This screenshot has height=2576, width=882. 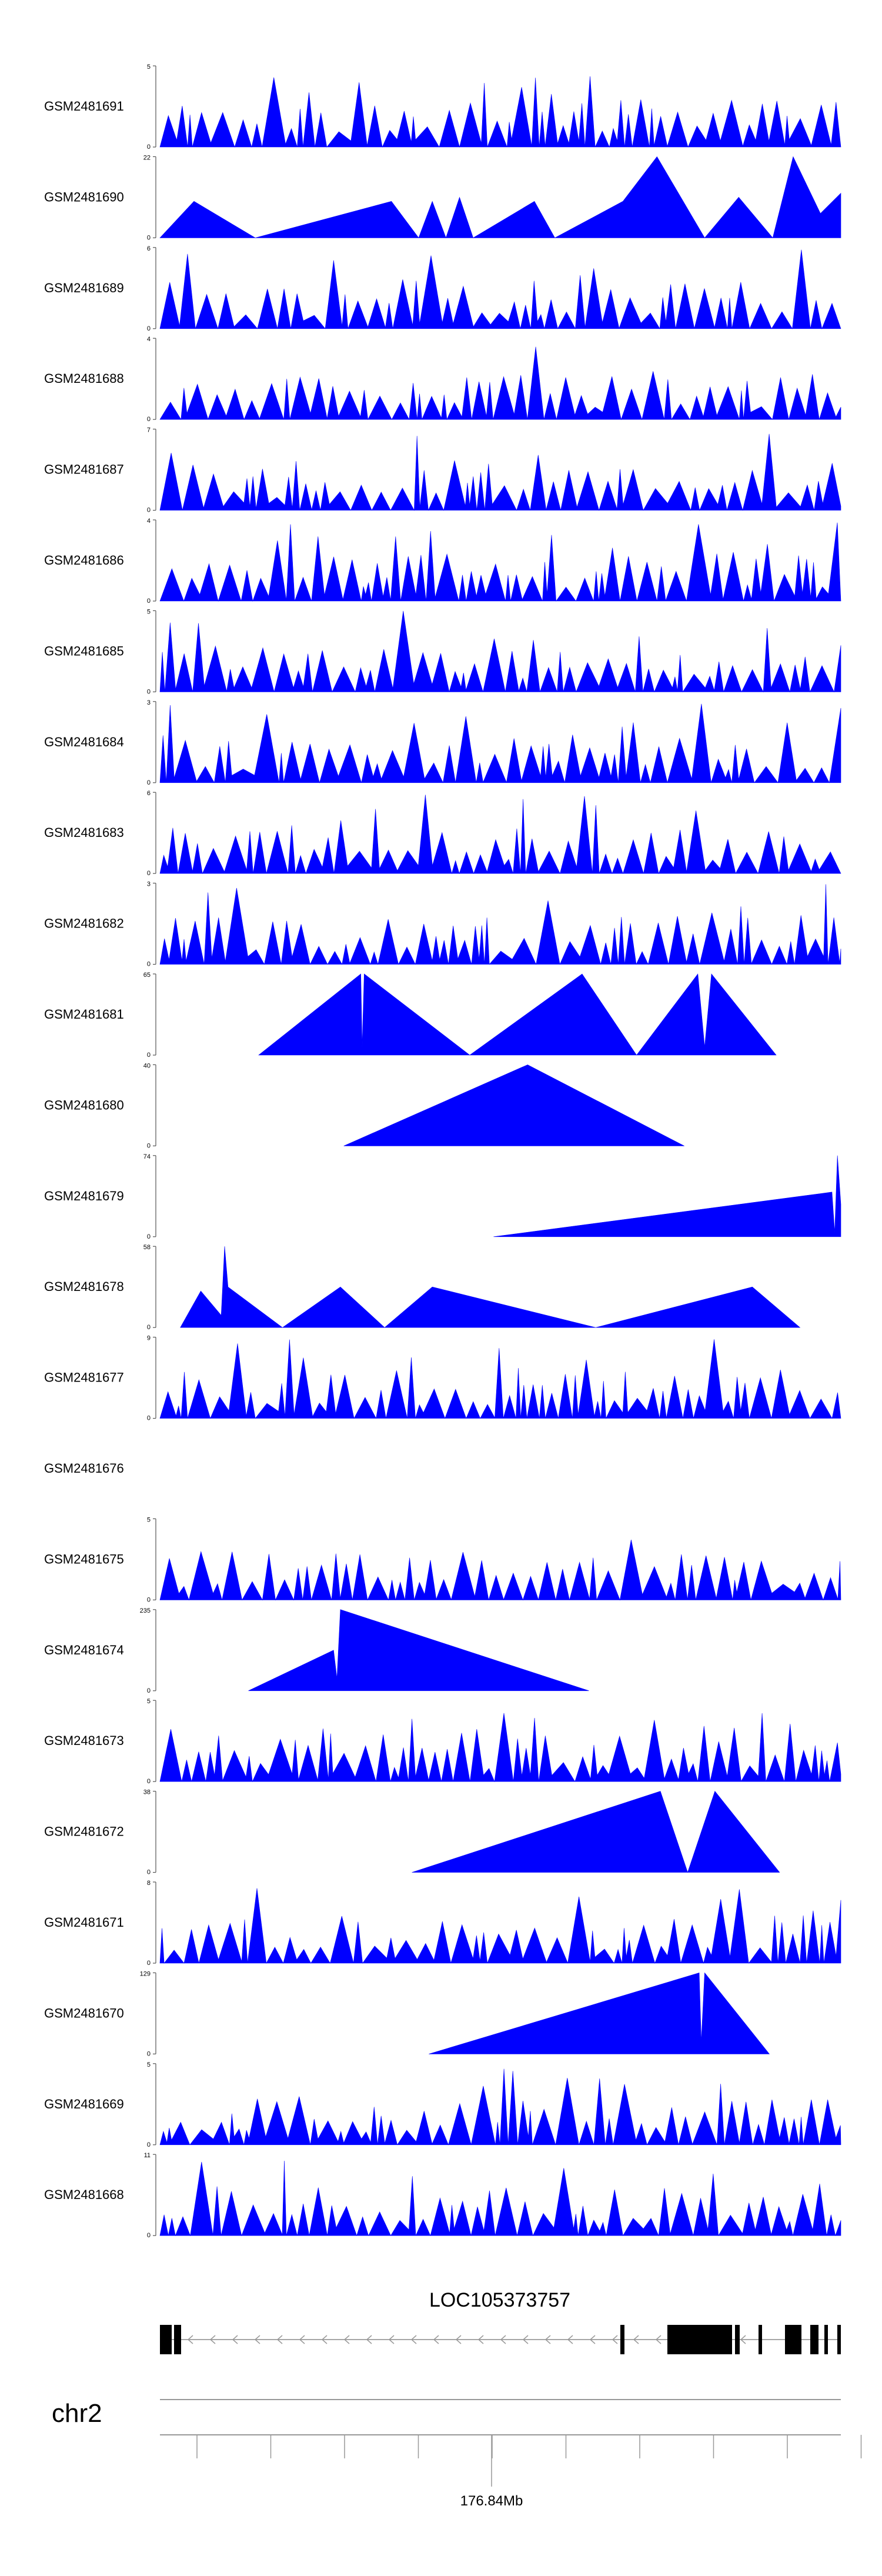 What do you see at coordinates (84, 1922) in the screenshot?
I see `track-label: GSM2481671` at bounding box center [84, 1922].